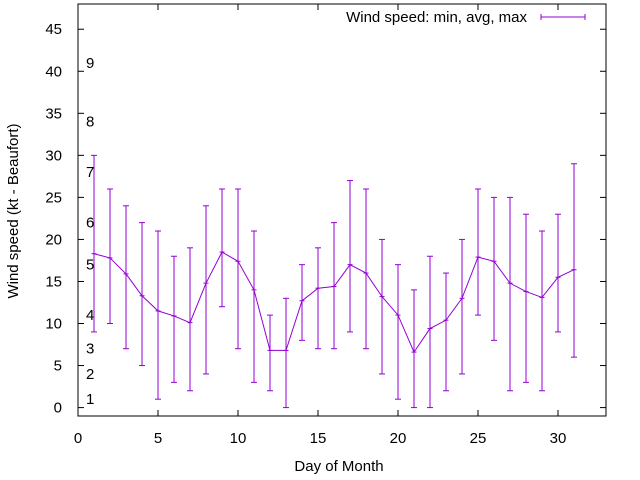 This screenshot has width=640, height=480. I want to click on beaufort-label: 4, so click(90, 315).